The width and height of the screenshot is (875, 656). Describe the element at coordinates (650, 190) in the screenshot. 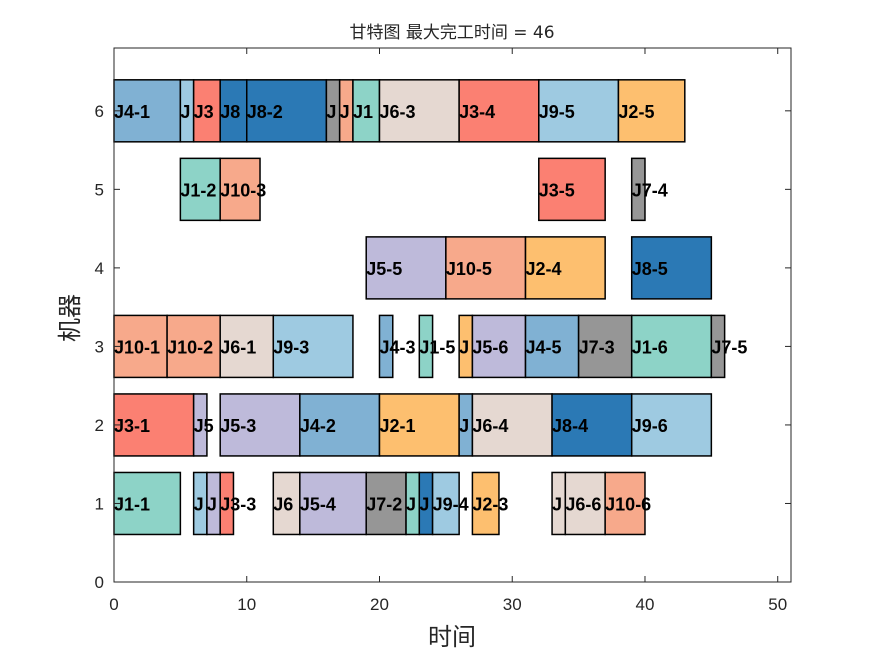

I see `task-label: J7-4` at that location.